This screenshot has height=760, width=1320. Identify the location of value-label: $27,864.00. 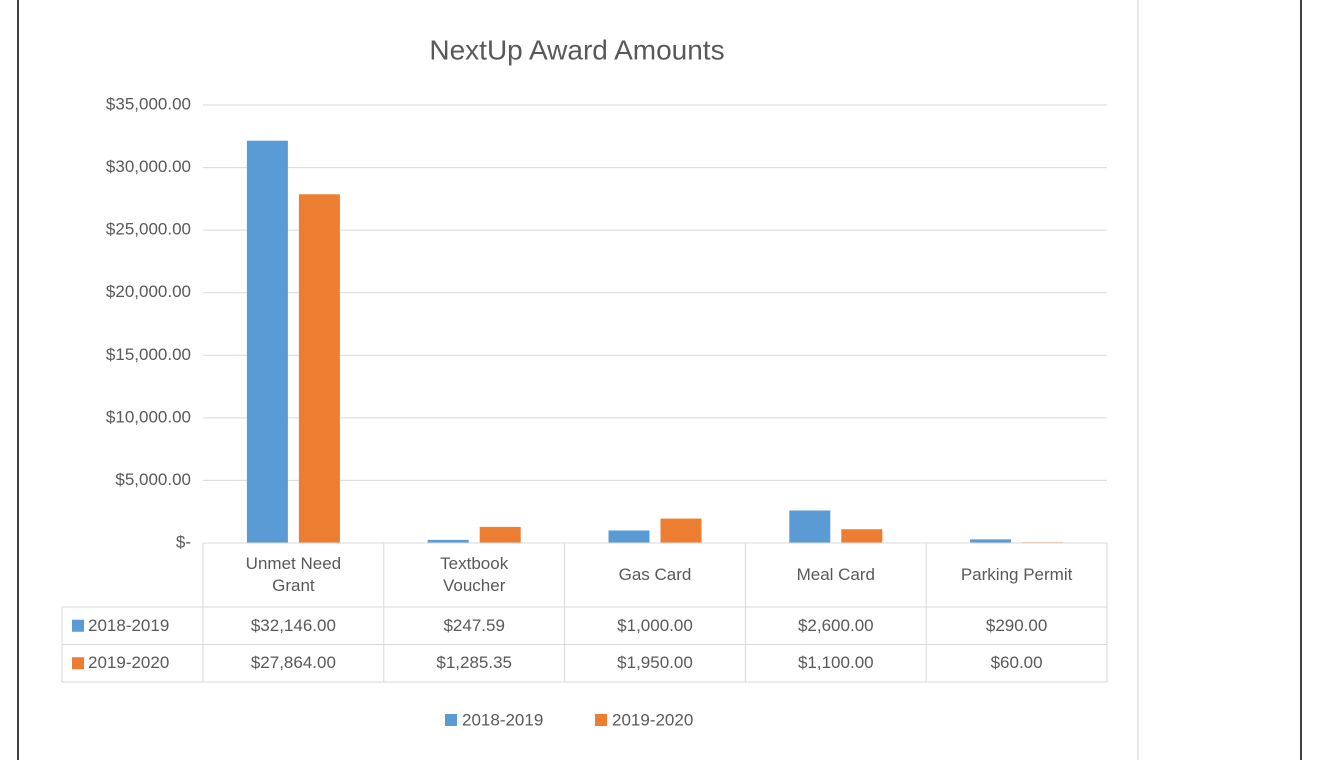
(293, 663).